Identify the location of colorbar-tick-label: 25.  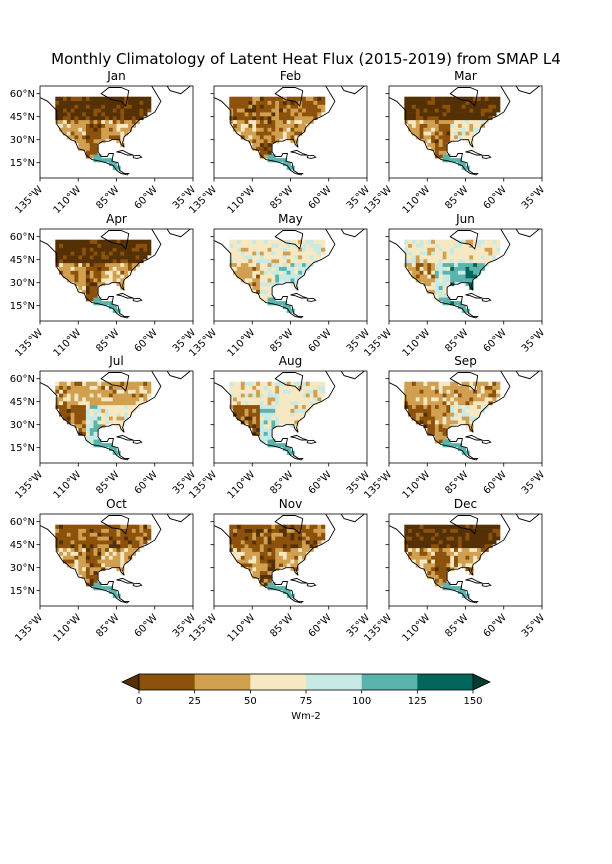
(194, 701).